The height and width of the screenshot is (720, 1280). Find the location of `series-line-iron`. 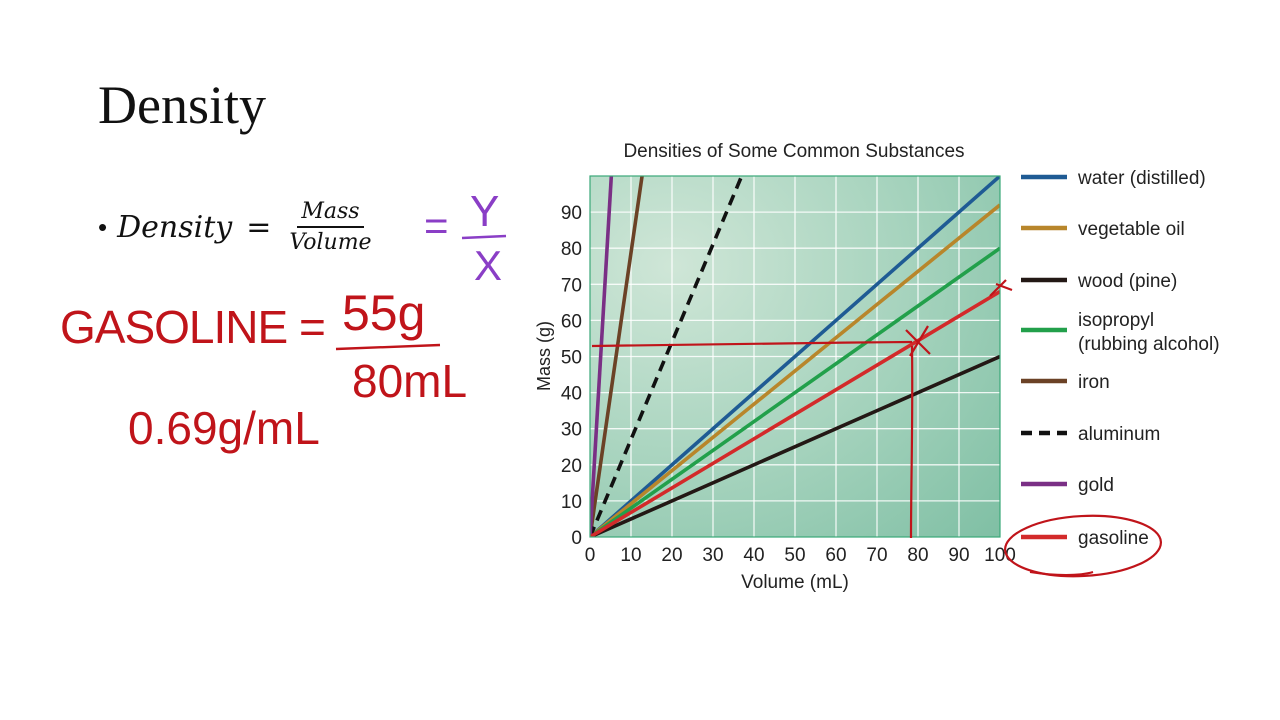

series-line-iron is located at coordinates (617, 356).